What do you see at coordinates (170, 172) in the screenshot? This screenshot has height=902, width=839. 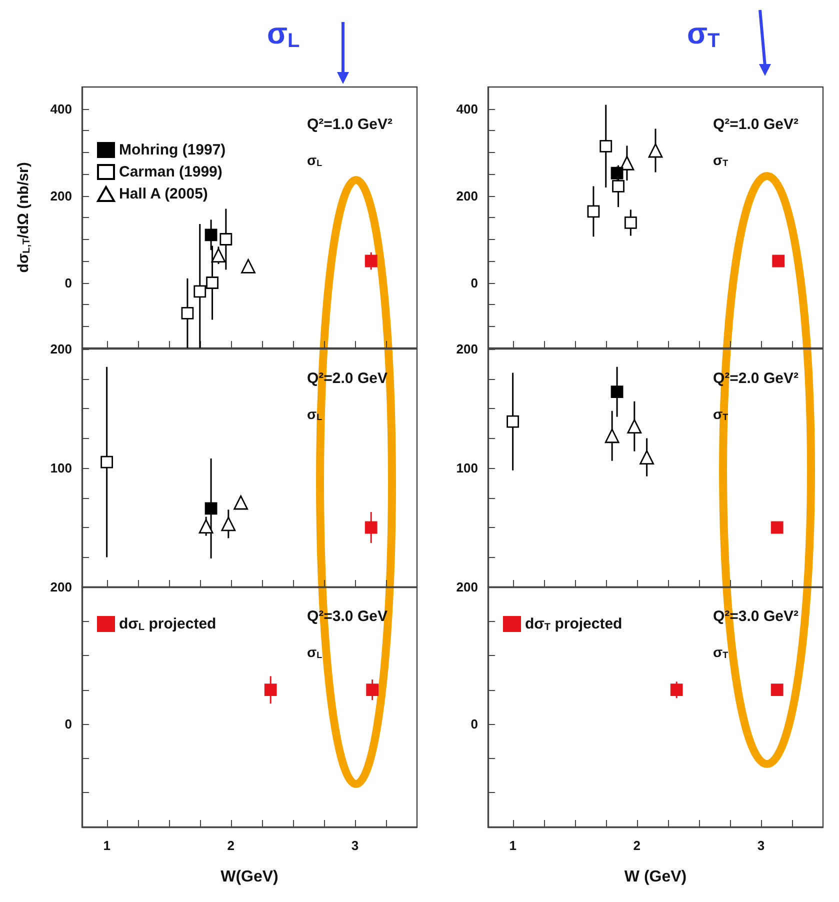 I see `legend-label: Carman (1999)` at bounding box center [170, 172].